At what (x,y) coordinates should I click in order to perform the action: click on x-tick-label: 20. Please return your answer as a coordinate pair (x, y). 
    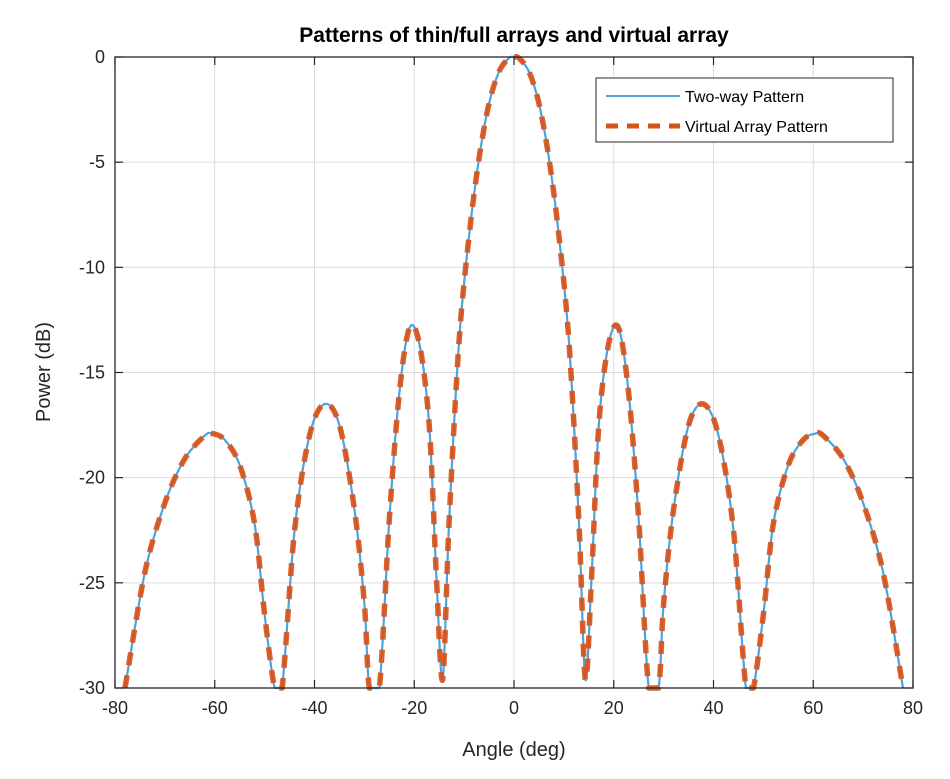
    Looking at the image, I should click on (614, 708).